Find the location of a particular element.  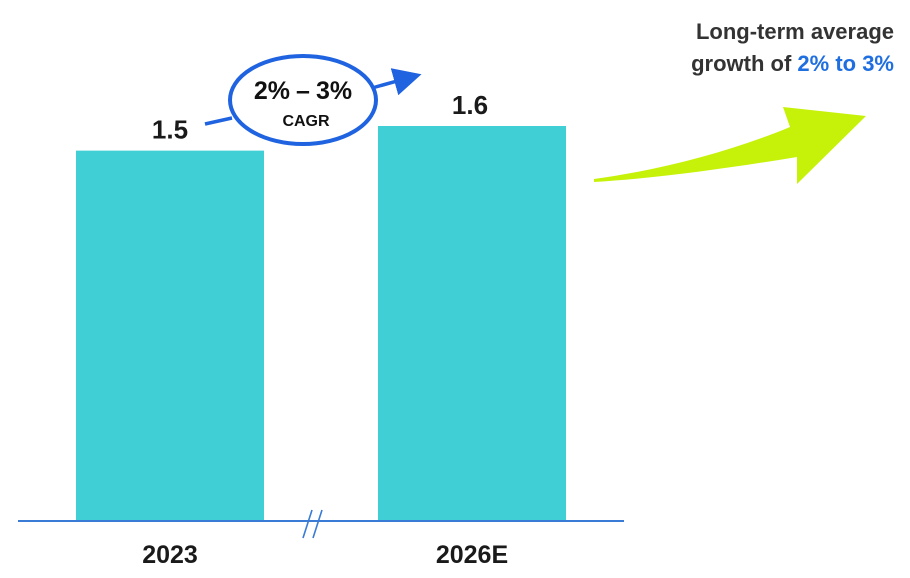

x-tick-label-2023: 2023 is located at coordinates (170, 555).